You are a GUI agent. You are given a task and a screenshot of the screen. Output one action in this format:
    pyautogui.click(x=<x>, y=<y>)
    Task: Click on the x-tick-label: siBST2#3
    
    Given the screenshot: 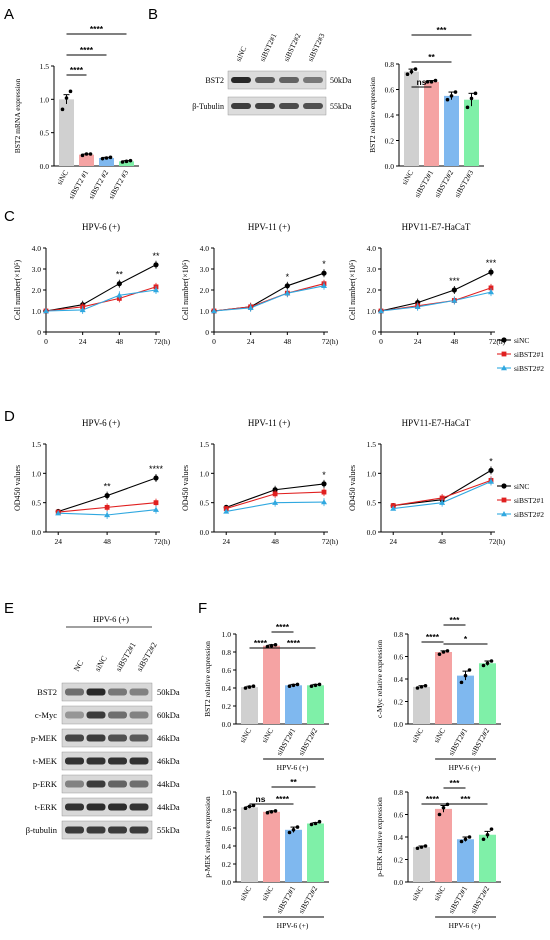 What is the action you would take?
    pyautogui.click(x=463, y=183)
    